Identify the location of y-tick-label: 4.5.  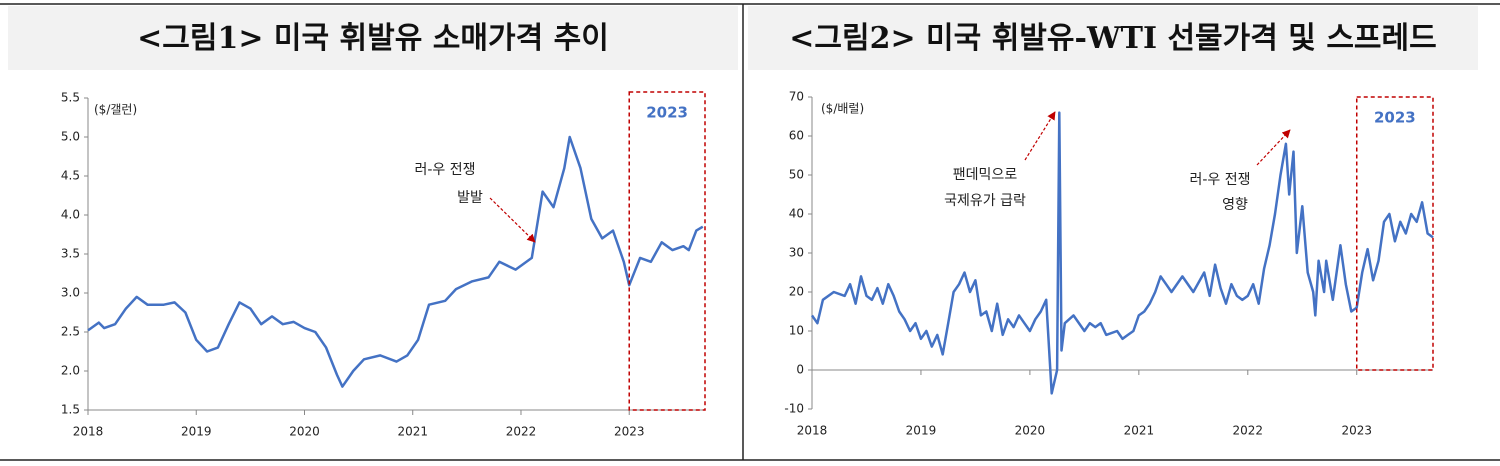
(70, 176).